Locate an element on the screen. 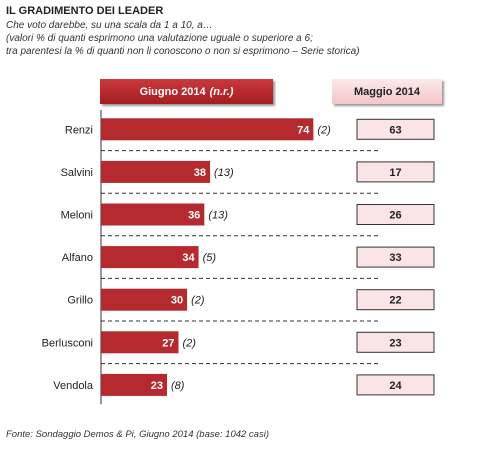  bar-june-value: 38 is located at coordinates (200, 173).